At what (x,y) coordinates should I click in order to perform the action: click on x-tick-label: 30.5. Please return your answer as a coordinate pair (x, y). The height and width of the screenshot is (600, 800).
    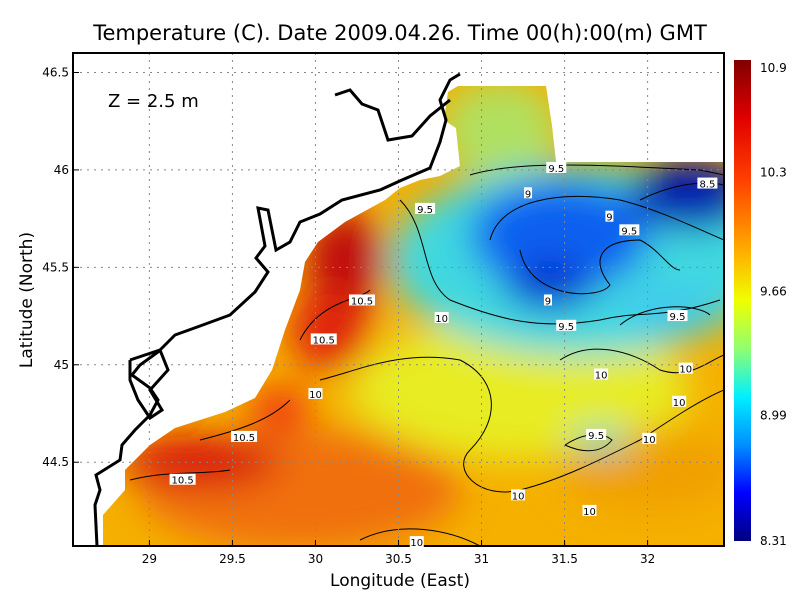
    Looking at the image, I should click on (398, 559).